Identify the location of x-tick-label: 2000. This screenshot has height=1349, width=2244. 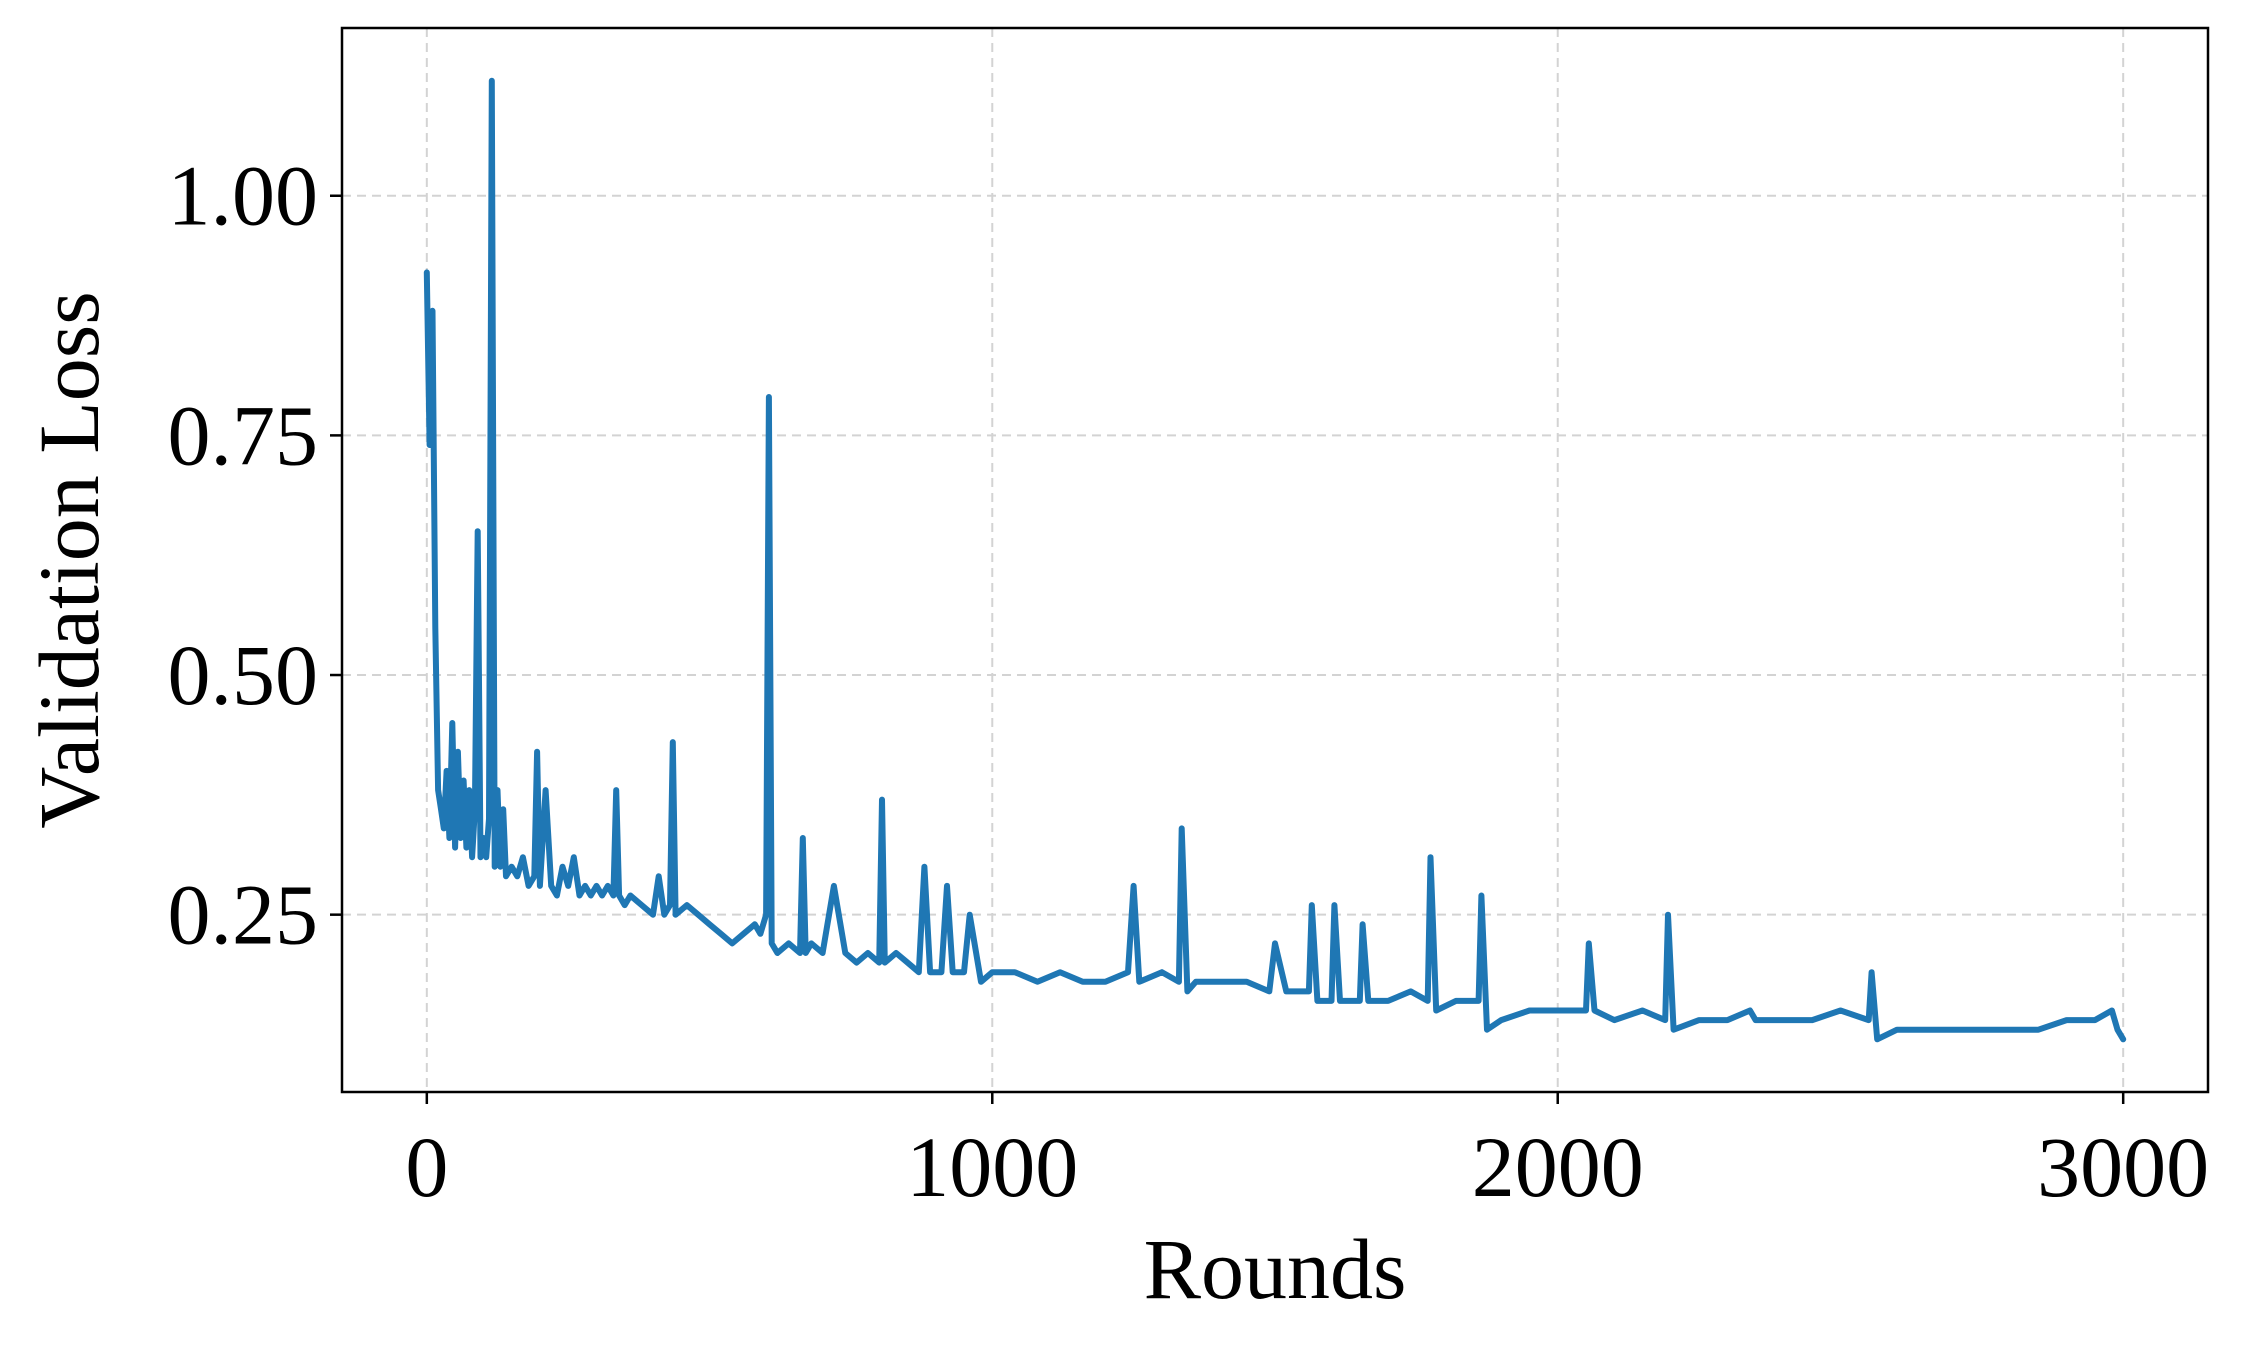
(1558, 1167).